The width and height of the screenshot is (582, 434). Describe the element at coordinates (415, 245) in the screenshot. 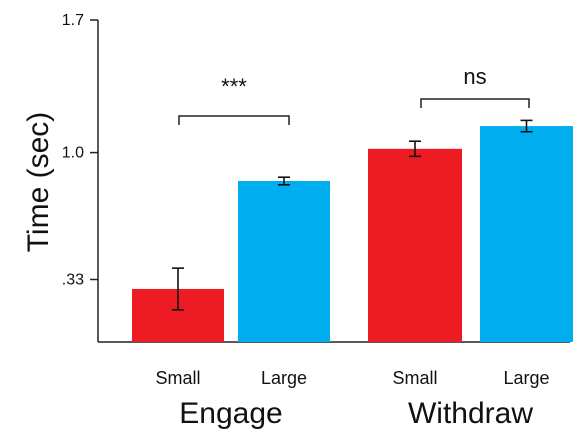

I see `bar-small-withdraw` at that location.